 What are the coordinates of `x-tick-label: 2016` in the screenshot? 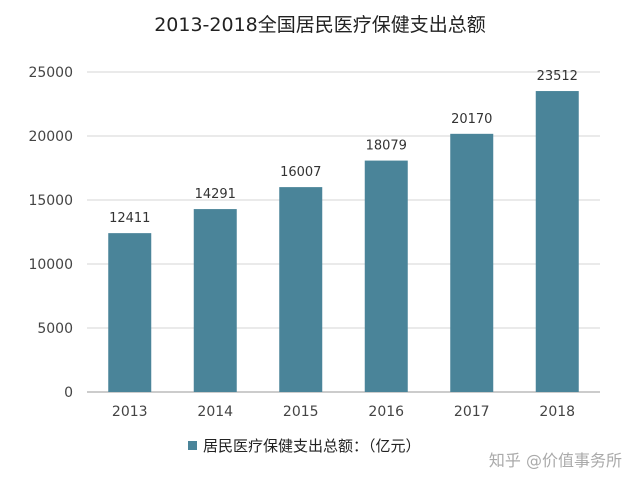 It's located at (386, 412).